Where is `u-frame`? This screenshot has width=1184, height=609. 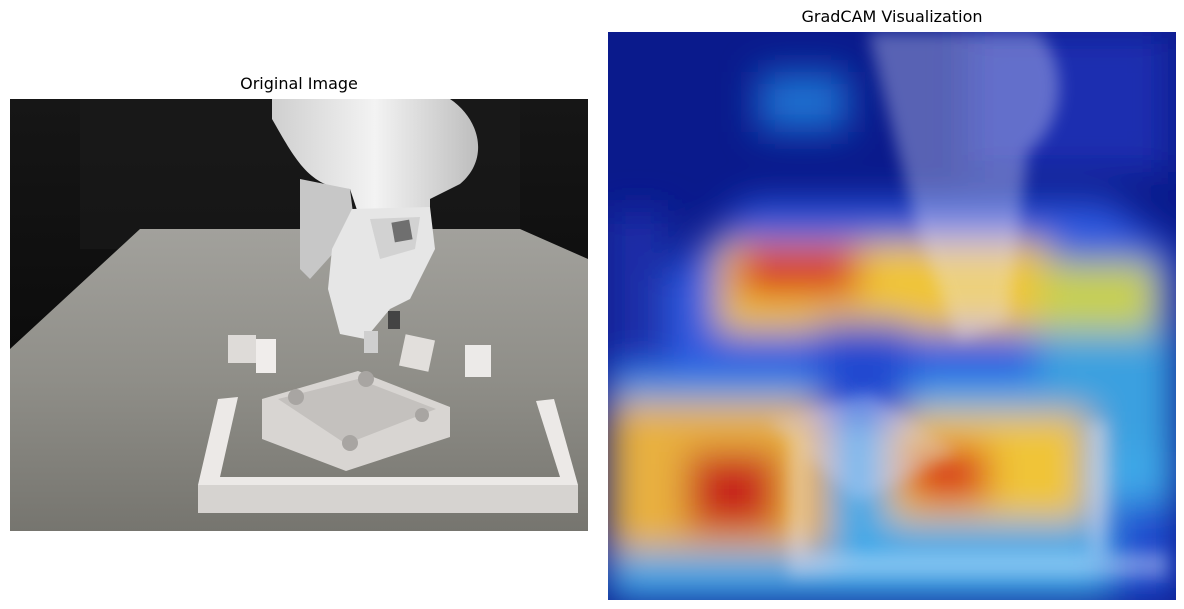 u-frame is located at coordinates (388, 455).